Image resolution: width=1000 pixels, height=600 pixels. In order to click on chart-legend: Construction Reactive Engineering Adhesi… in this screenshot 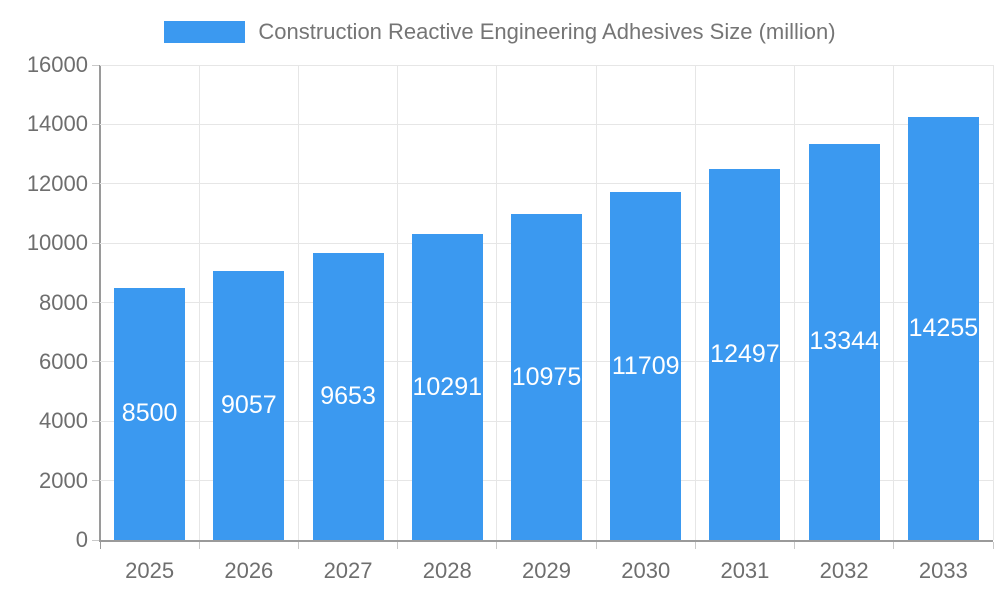, I will do `click(500, 32)`.